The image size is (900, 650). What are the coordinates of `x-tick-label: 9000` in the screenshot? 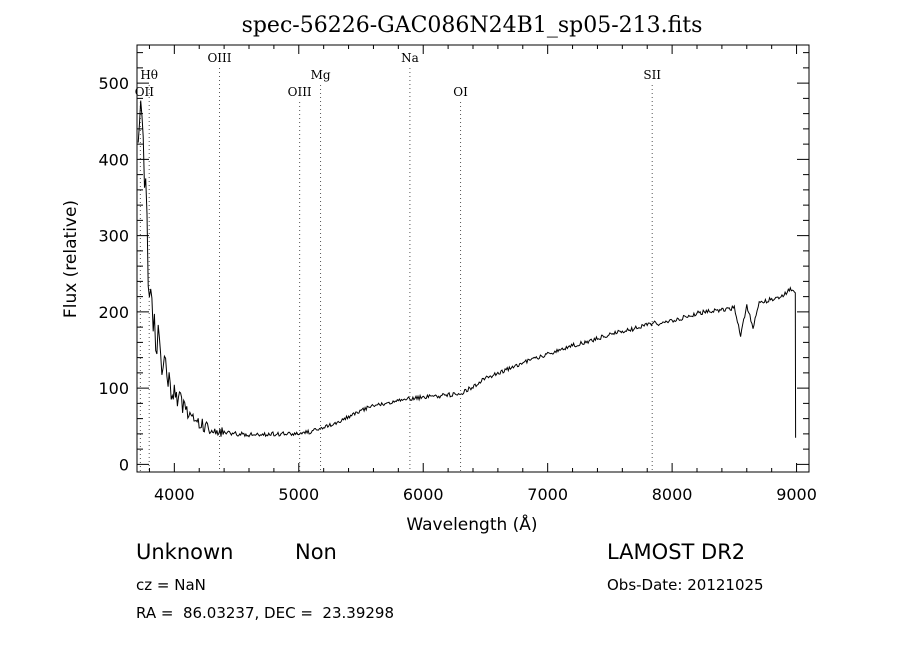 It's located at (796, 494).